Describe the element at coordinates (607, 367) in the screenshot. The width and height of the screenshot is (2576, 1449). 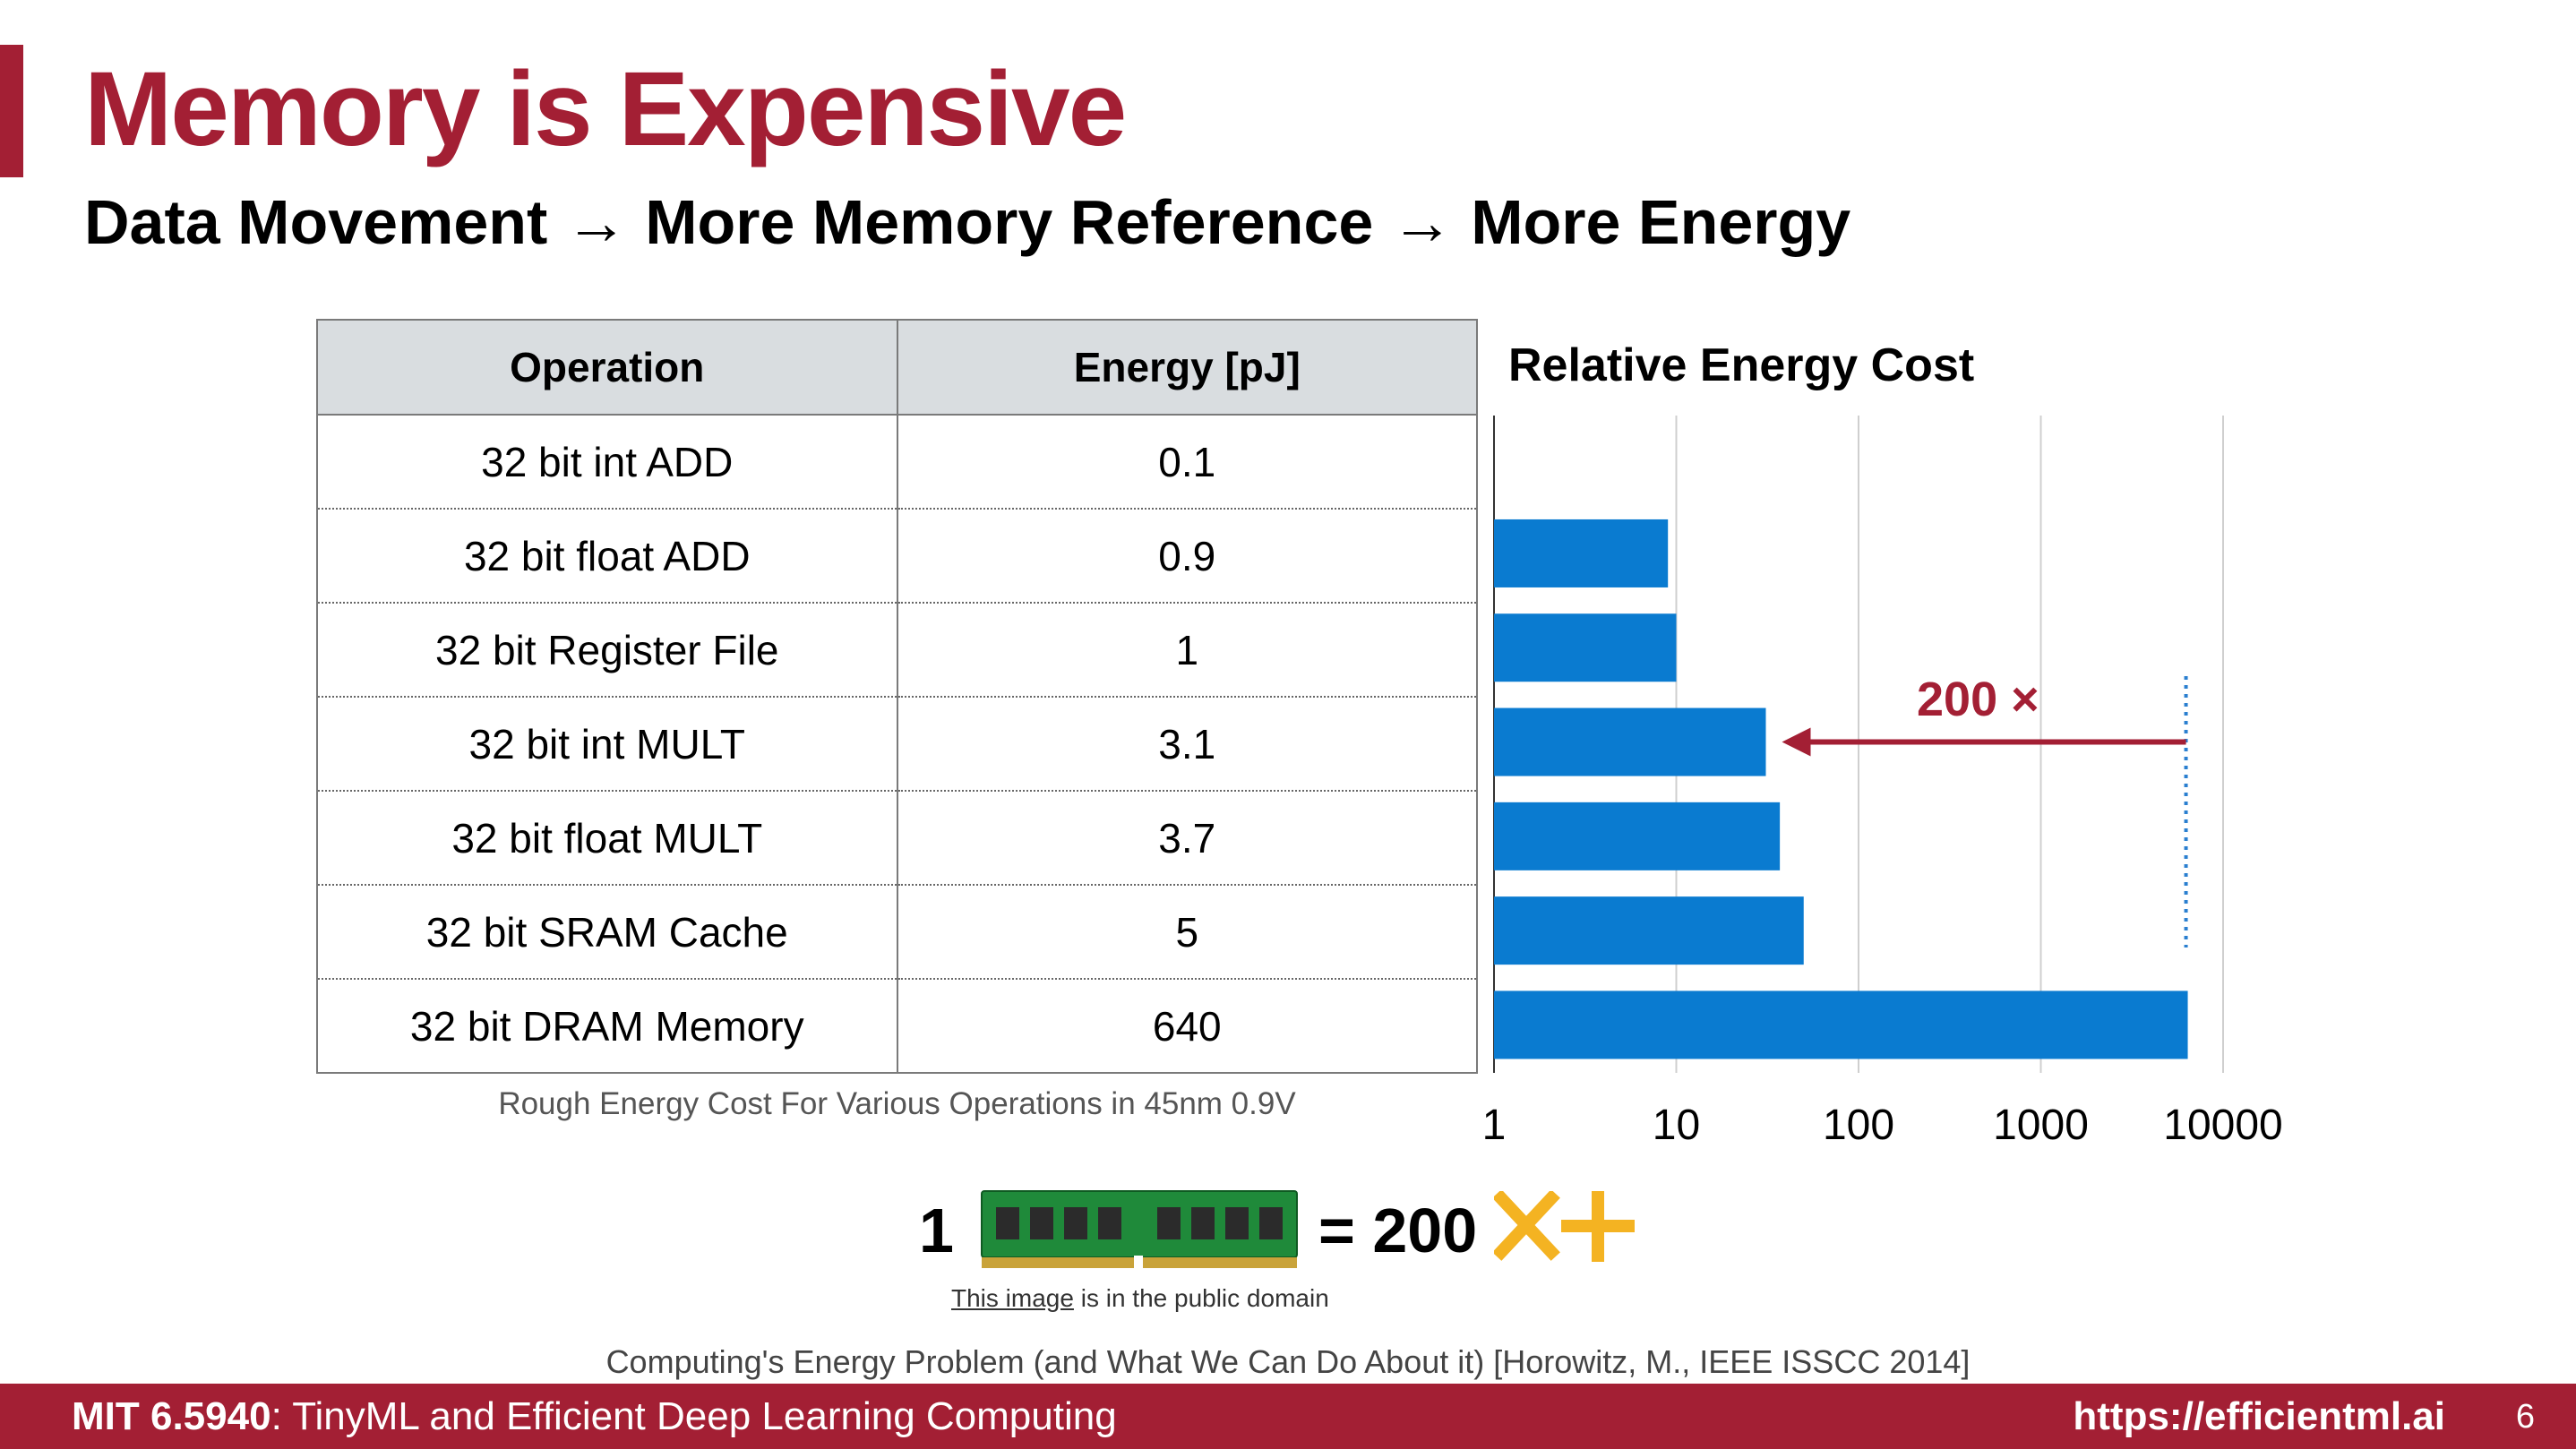
I see `column-header-operation: Operation` at that location.